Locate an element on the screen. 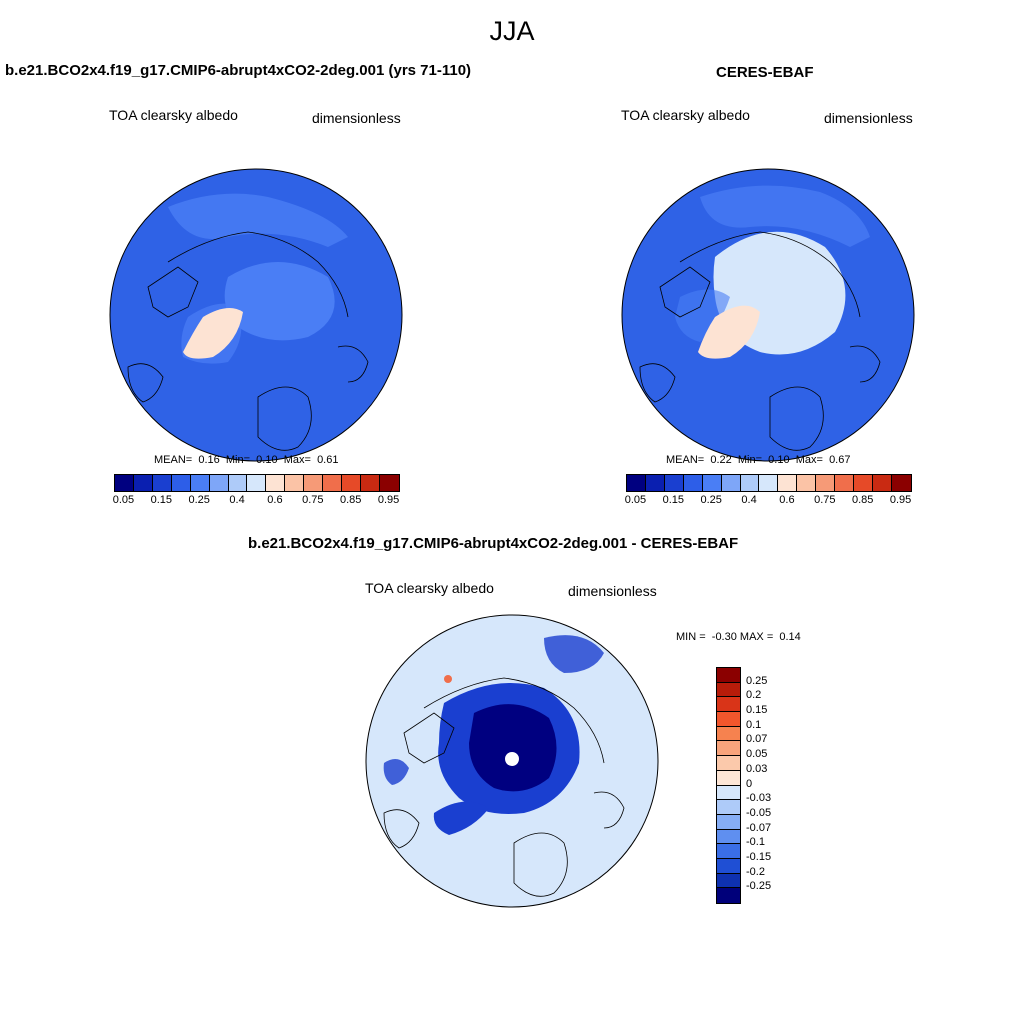 The height and width of the screenshot is (1024, 1024). panel1-colorbar-tick-label: 0.85 is located at coordinates (350, 500).